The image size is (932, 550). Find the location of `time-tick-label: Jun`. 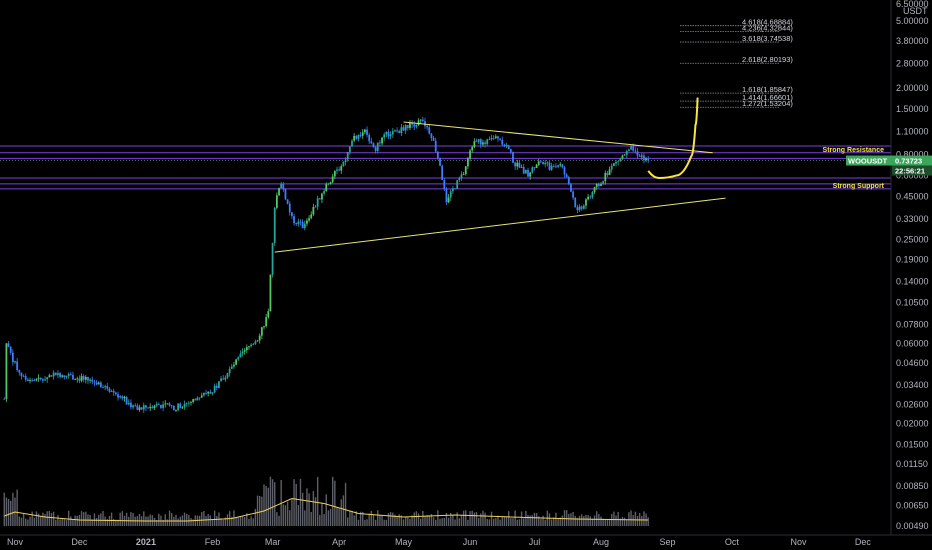

time-tick-label: Jun is located at coordinates (470, 542).